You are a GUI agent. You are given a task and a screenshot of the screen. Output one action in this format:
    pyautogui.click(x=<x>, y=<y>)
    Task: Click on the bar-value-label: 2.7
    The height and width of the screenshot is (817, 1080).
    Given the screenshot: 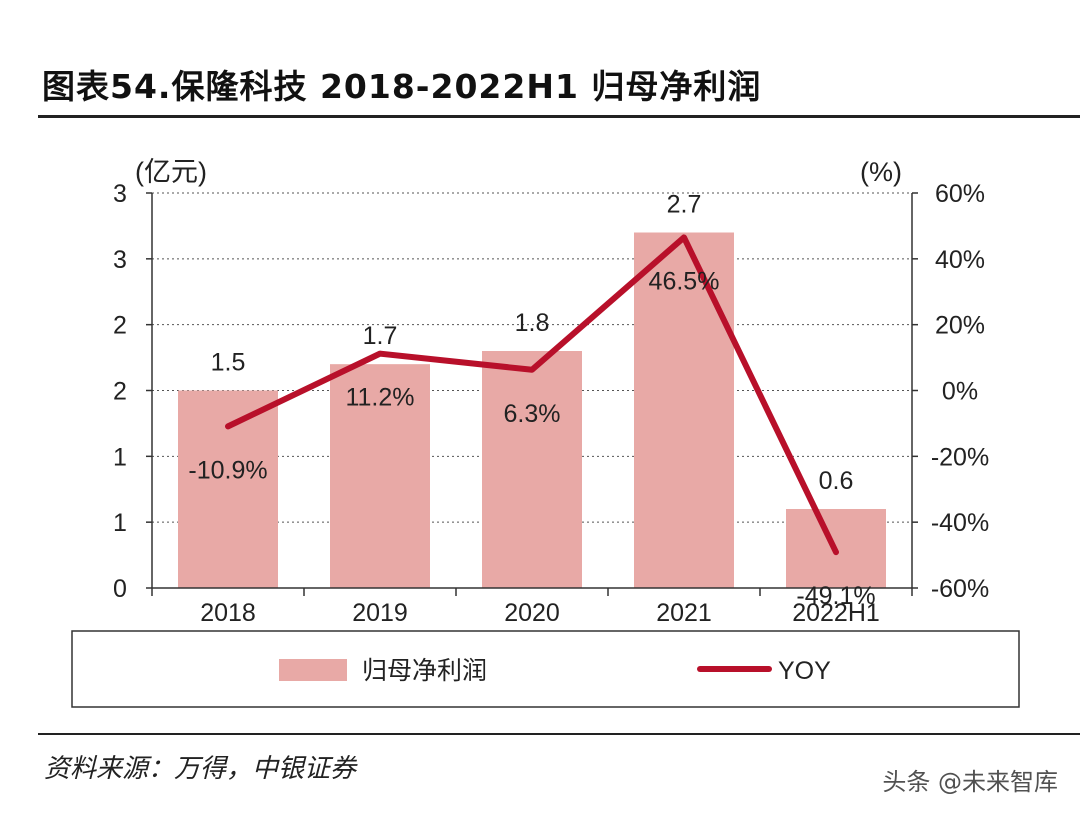 What is the action you would take?
    pyautogui.click(x=684, y=205)
    